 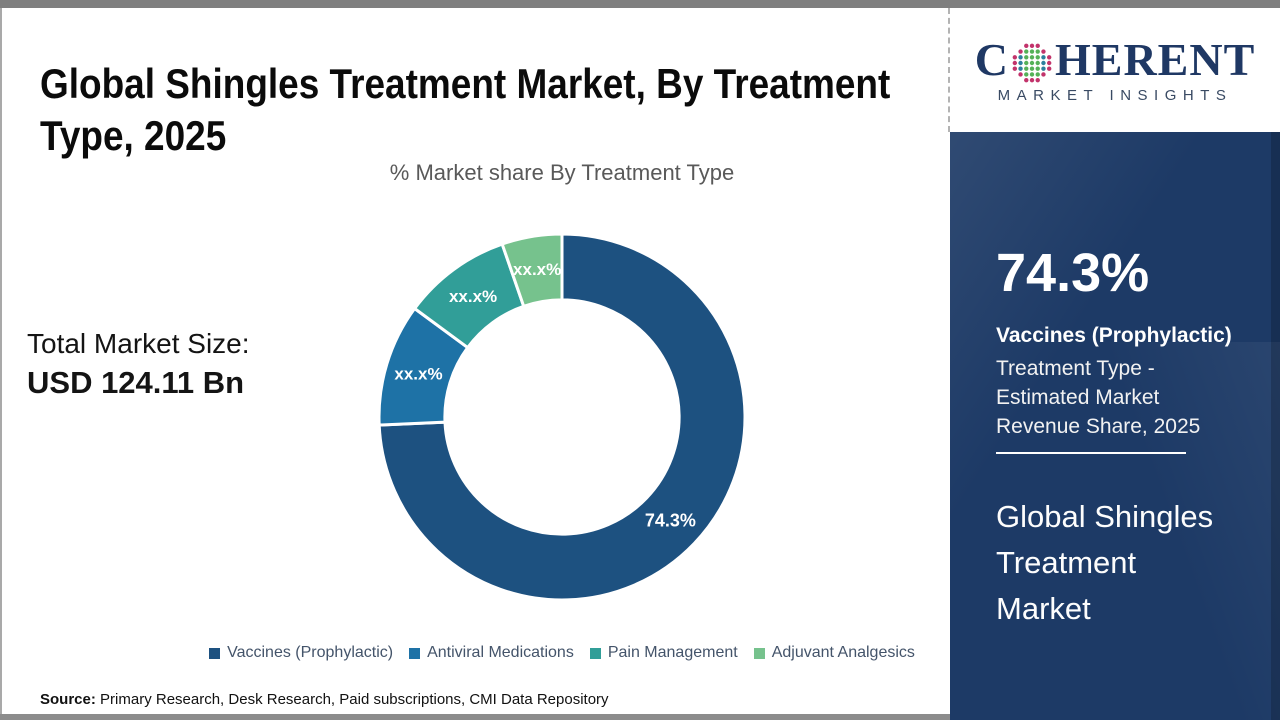 I want to click on sidebar-market-name: Global Shingles Treatment Market, so click(x=1104, y=563).